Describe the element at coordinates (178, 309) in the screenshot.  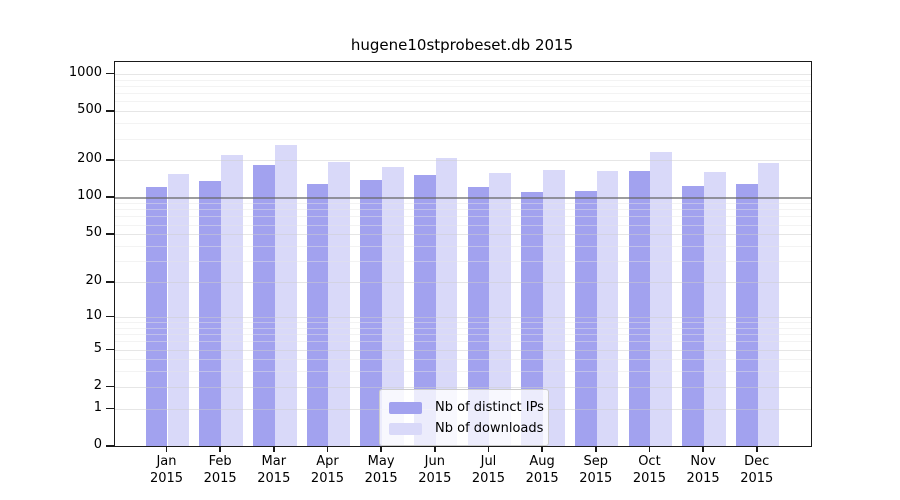
I see `bar-downloads-jan` at that location.